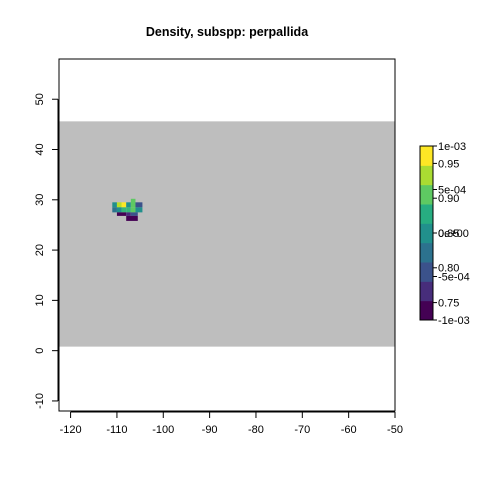 The image size is (480, 480). What do you see at coordinates (448, 269) in the screenshot?
I see `legend-label: 0.80` at bounding box center [448, 269].